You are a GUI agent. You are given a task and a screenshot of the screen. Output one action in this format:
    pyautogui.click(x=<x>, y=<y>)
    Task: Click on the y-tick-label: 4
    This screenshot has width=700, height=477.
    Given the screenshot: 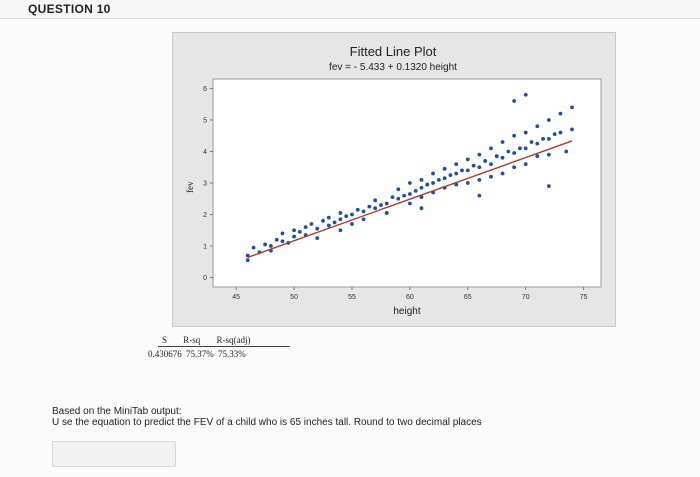 What is the action you would take?
    pyautogui.click(x=205, y=152)
    